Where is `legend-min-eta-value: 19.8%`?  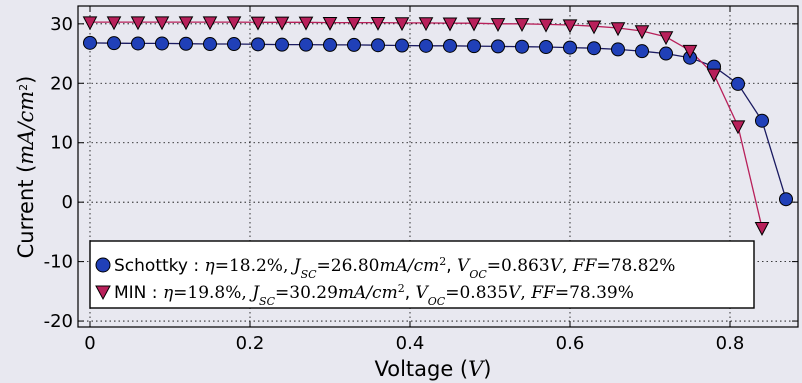 legend-min-eta-value: 19.8% is located at coordinates (214, 293).